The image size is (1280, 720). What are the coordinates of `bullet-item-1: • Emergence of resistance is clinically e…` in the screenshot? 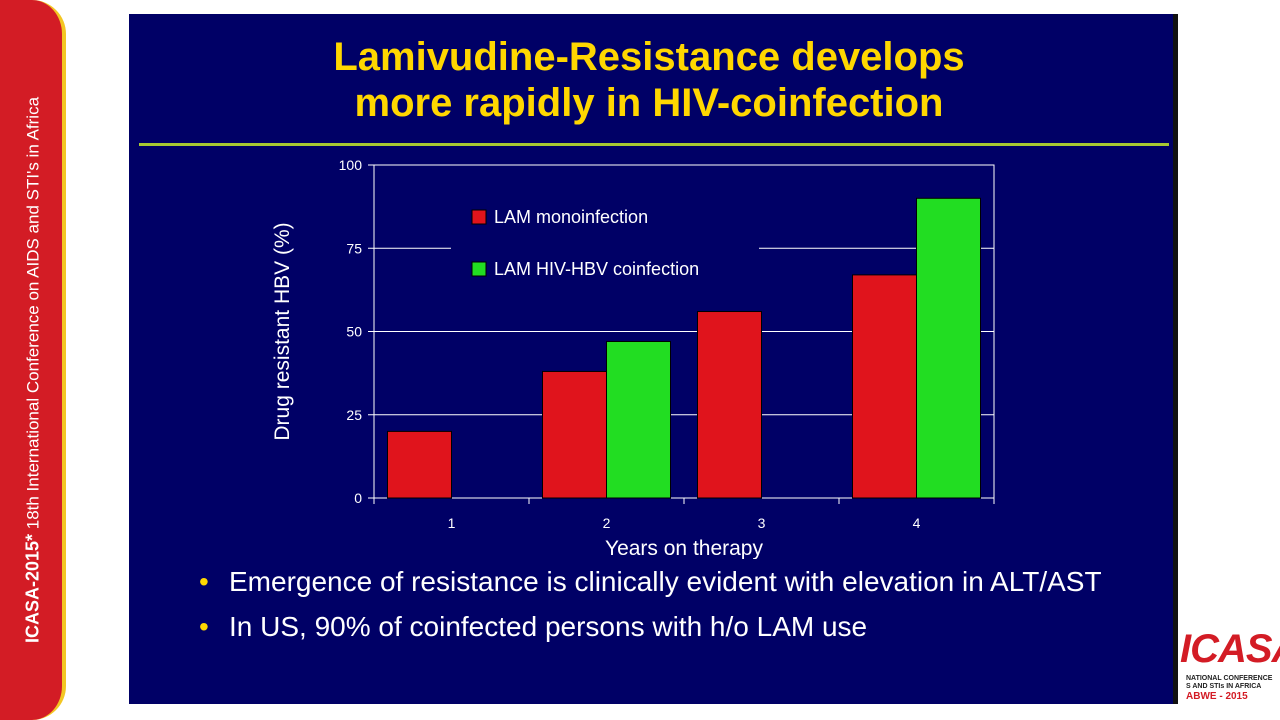 It's located at (664, 581).